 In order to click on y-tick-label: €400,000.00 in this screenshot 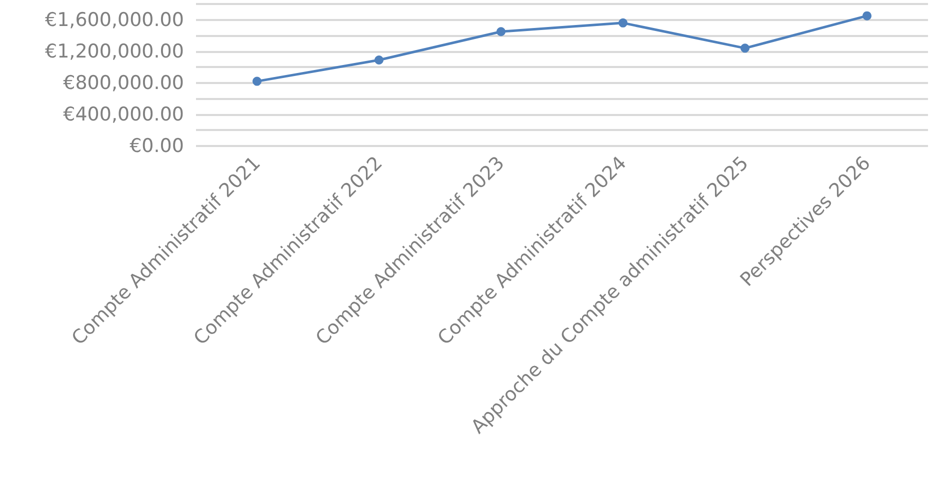, I will do `click(123, 114)`.